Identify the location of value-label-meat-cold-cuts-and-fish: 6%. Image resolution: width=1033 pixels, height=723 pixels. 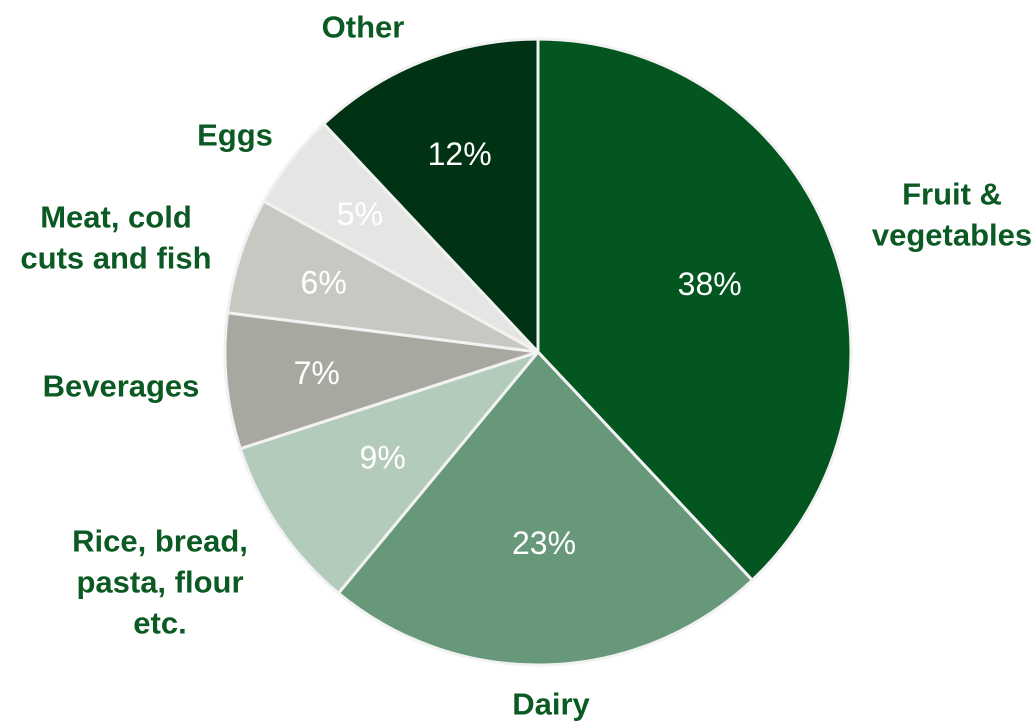
(324, 282).